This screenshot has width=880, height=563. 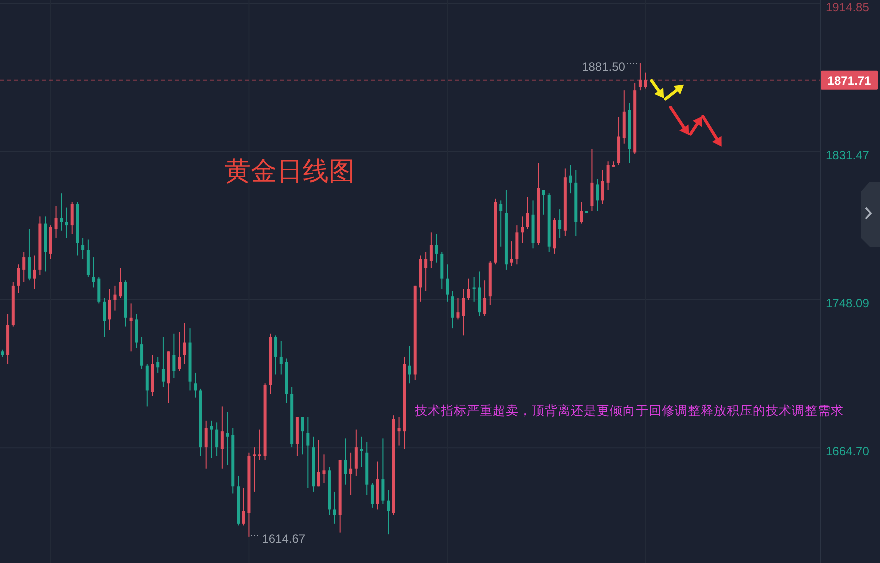 What do you see at coordinates (604, 67) in the screenshot?
I see `annotation: 1881.50` at bounding box center [604, 67].